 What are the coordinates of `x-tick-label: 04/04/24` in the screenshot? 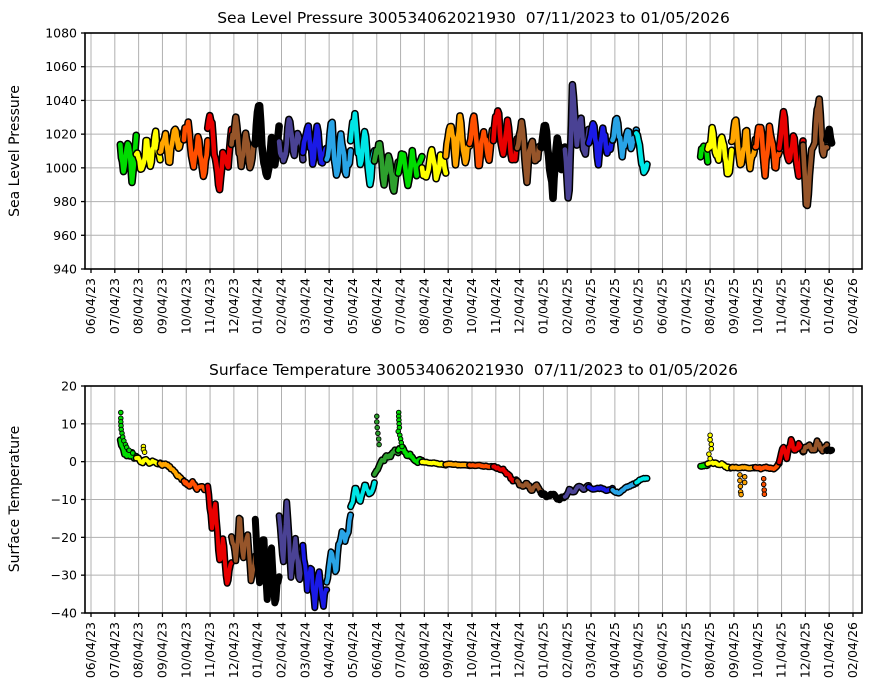 It's located at (328, 306).